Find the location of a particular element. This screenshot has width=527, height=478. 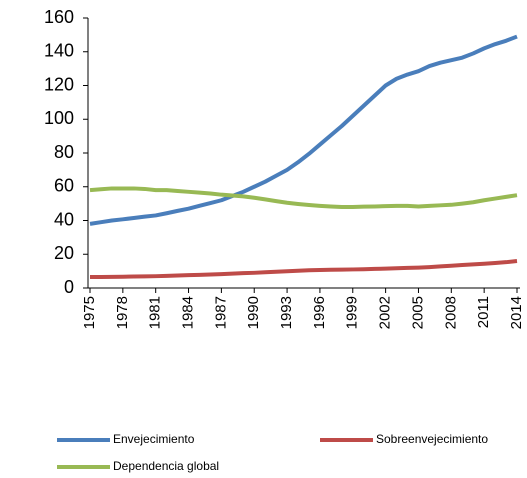

y-tick-label: 20 is located at coordinates (64, 253).